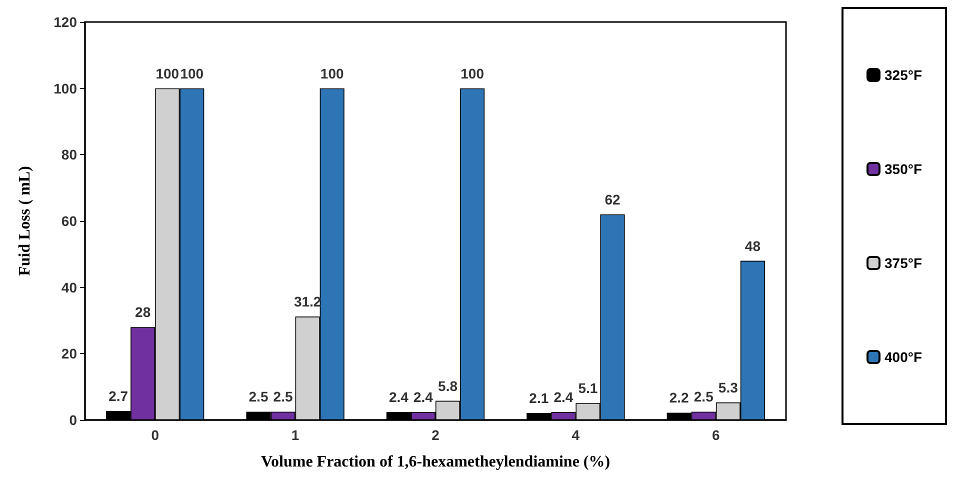  Describe the element at coordinates (295, 435) in the screenshot. I see `x-tick-label: 1` at that location.